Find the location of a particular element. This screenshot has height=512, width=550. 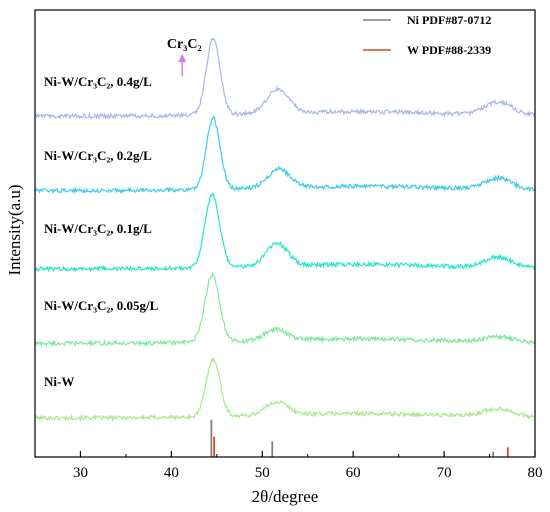

annotation-arrow-head is located at coordinates (182, 58).